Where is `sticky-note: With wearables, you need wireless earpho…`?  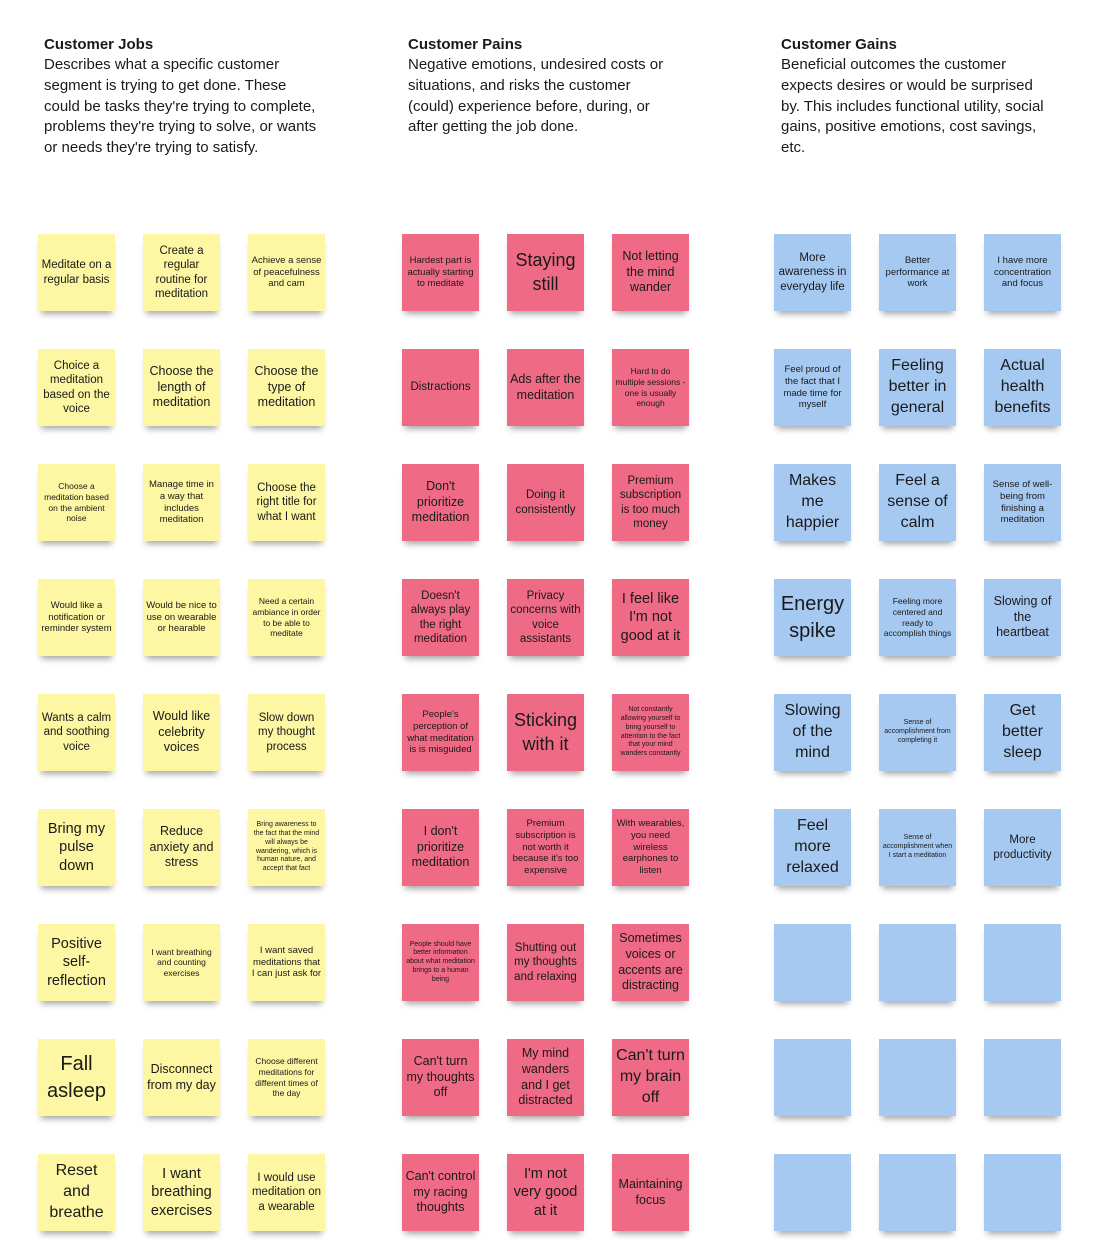
sticky-note: With wearables, you need wireless earpho… is located at coordinates (650, 847).